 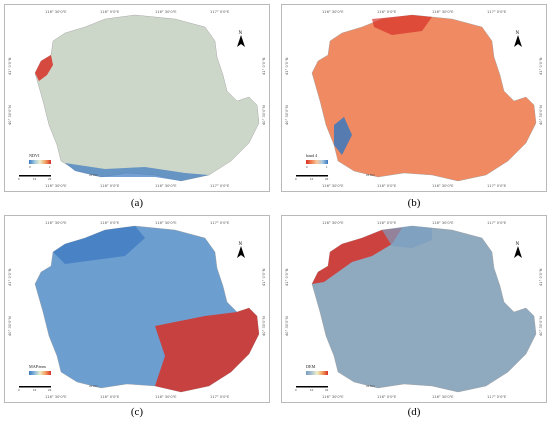 I want to click on legend-c: MAP/mm, so click(x=40, y=369).